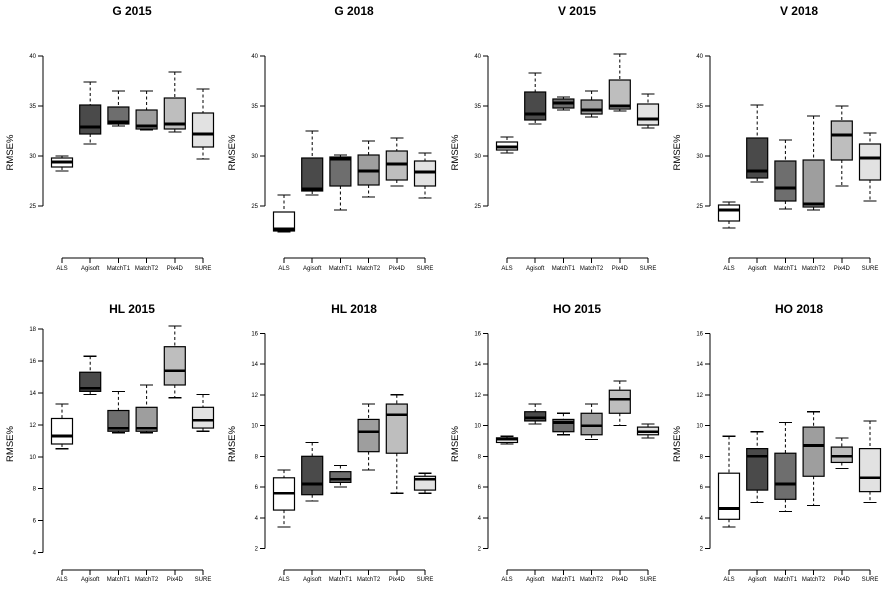  What do you see at coordinates (703, 441) in the screenshot?
I see `y-axis: 2 4 6 8 10 12 14 16` at bounding box center [703, 441].